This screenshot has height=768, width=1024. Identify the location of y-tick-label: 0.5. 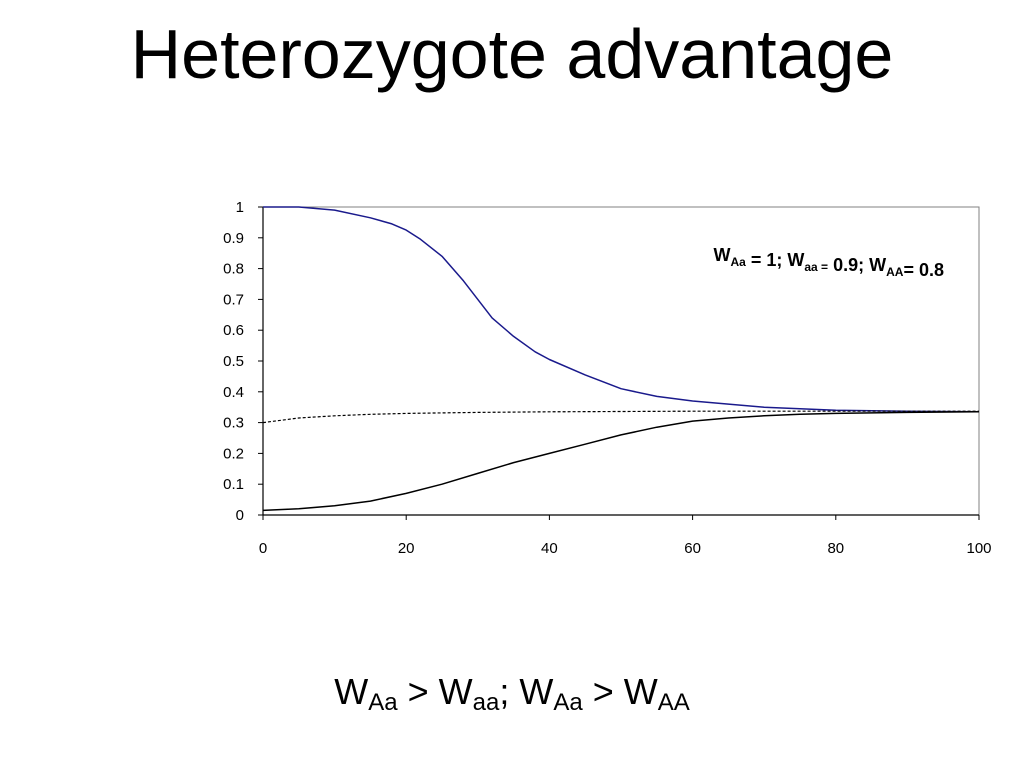
(233, 361).